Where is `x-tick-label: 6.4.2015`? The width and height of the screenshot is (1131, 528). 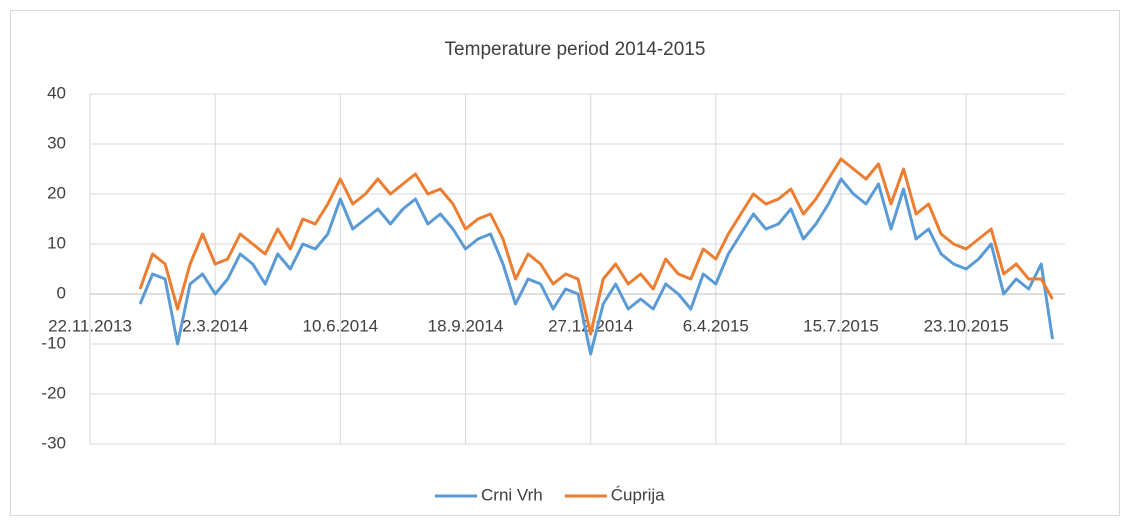 x-tick-label: 6.4.2015 is located at coordinates (716, 325).